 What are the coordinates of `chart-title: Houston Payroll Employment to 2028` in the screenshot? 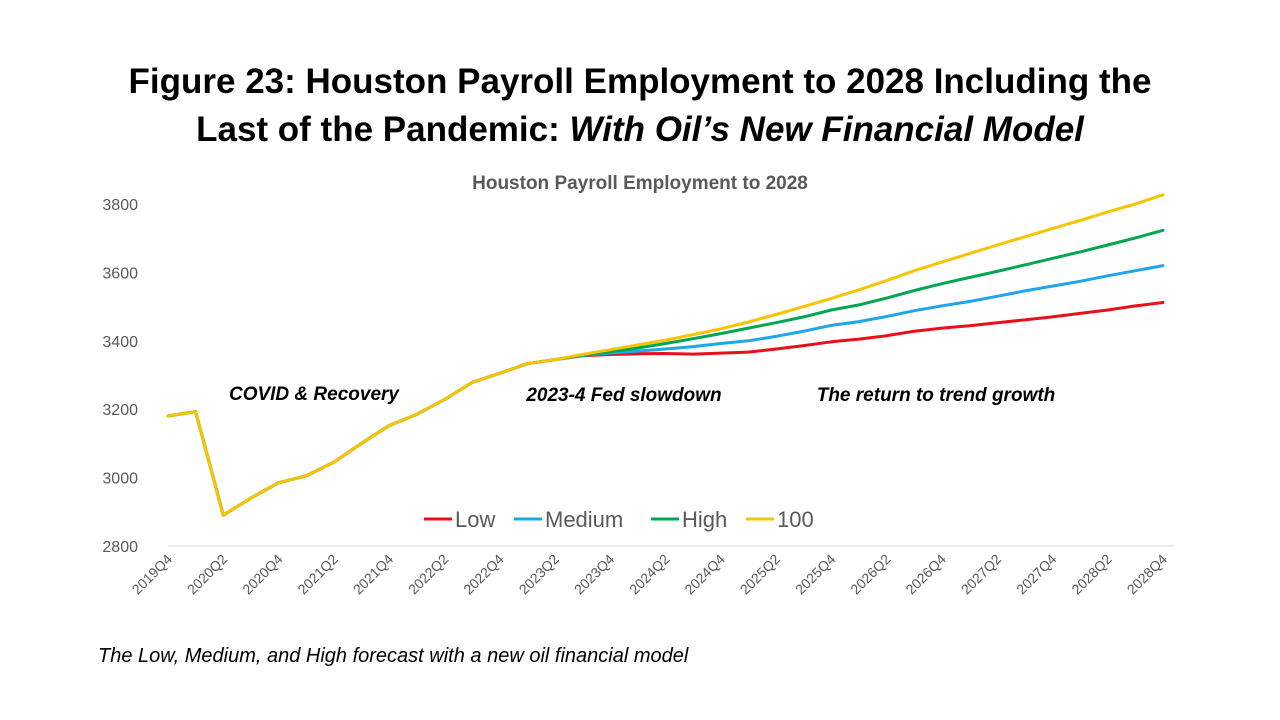 It's located at (640, 183).